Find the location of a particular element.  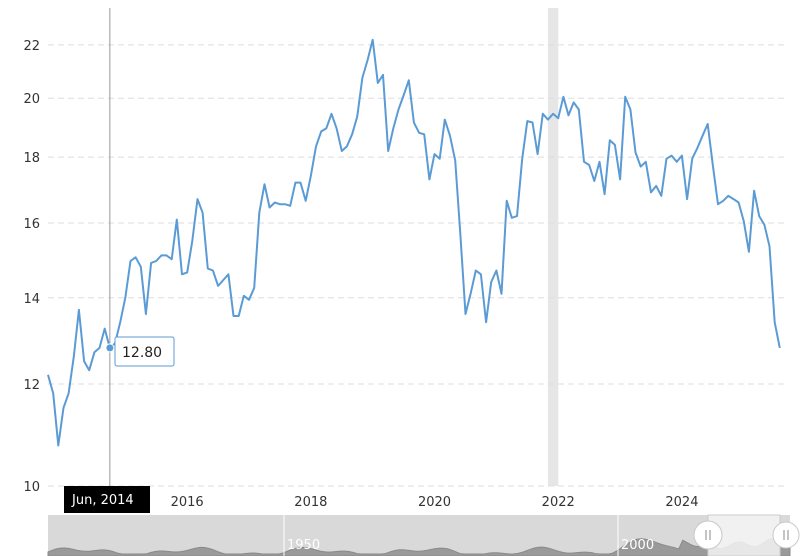

navigator-handle-left is located at coordinates (708, 535).